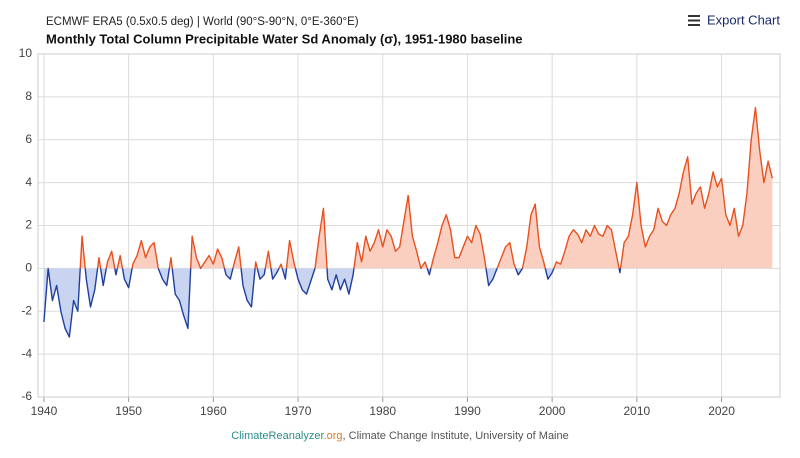 Image resolution: width=800 pixels, height=458 pixels. Describe the element at coordinates (721, 411) in the screenshot. I see `x-tick-label: 2020` at that location.